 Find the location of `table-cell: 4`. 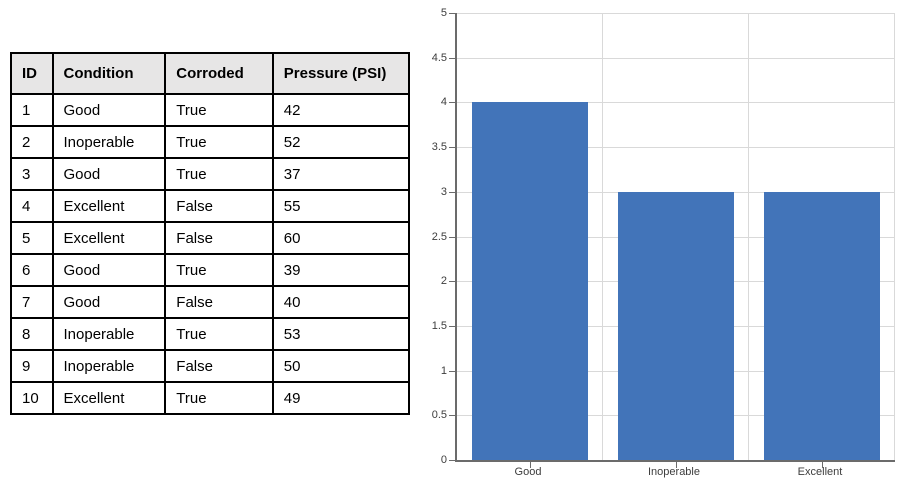

table-cell: 4 is located at coordinates (32, 206).